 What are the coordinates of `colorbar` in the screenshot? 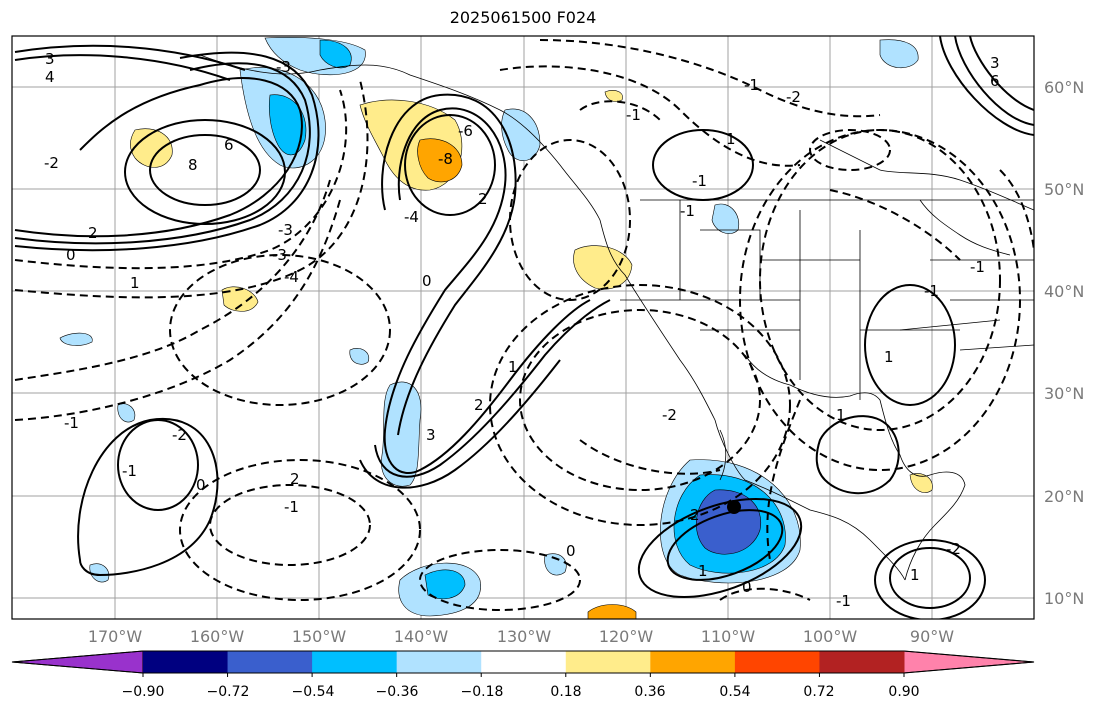 It's located at (523, 663).